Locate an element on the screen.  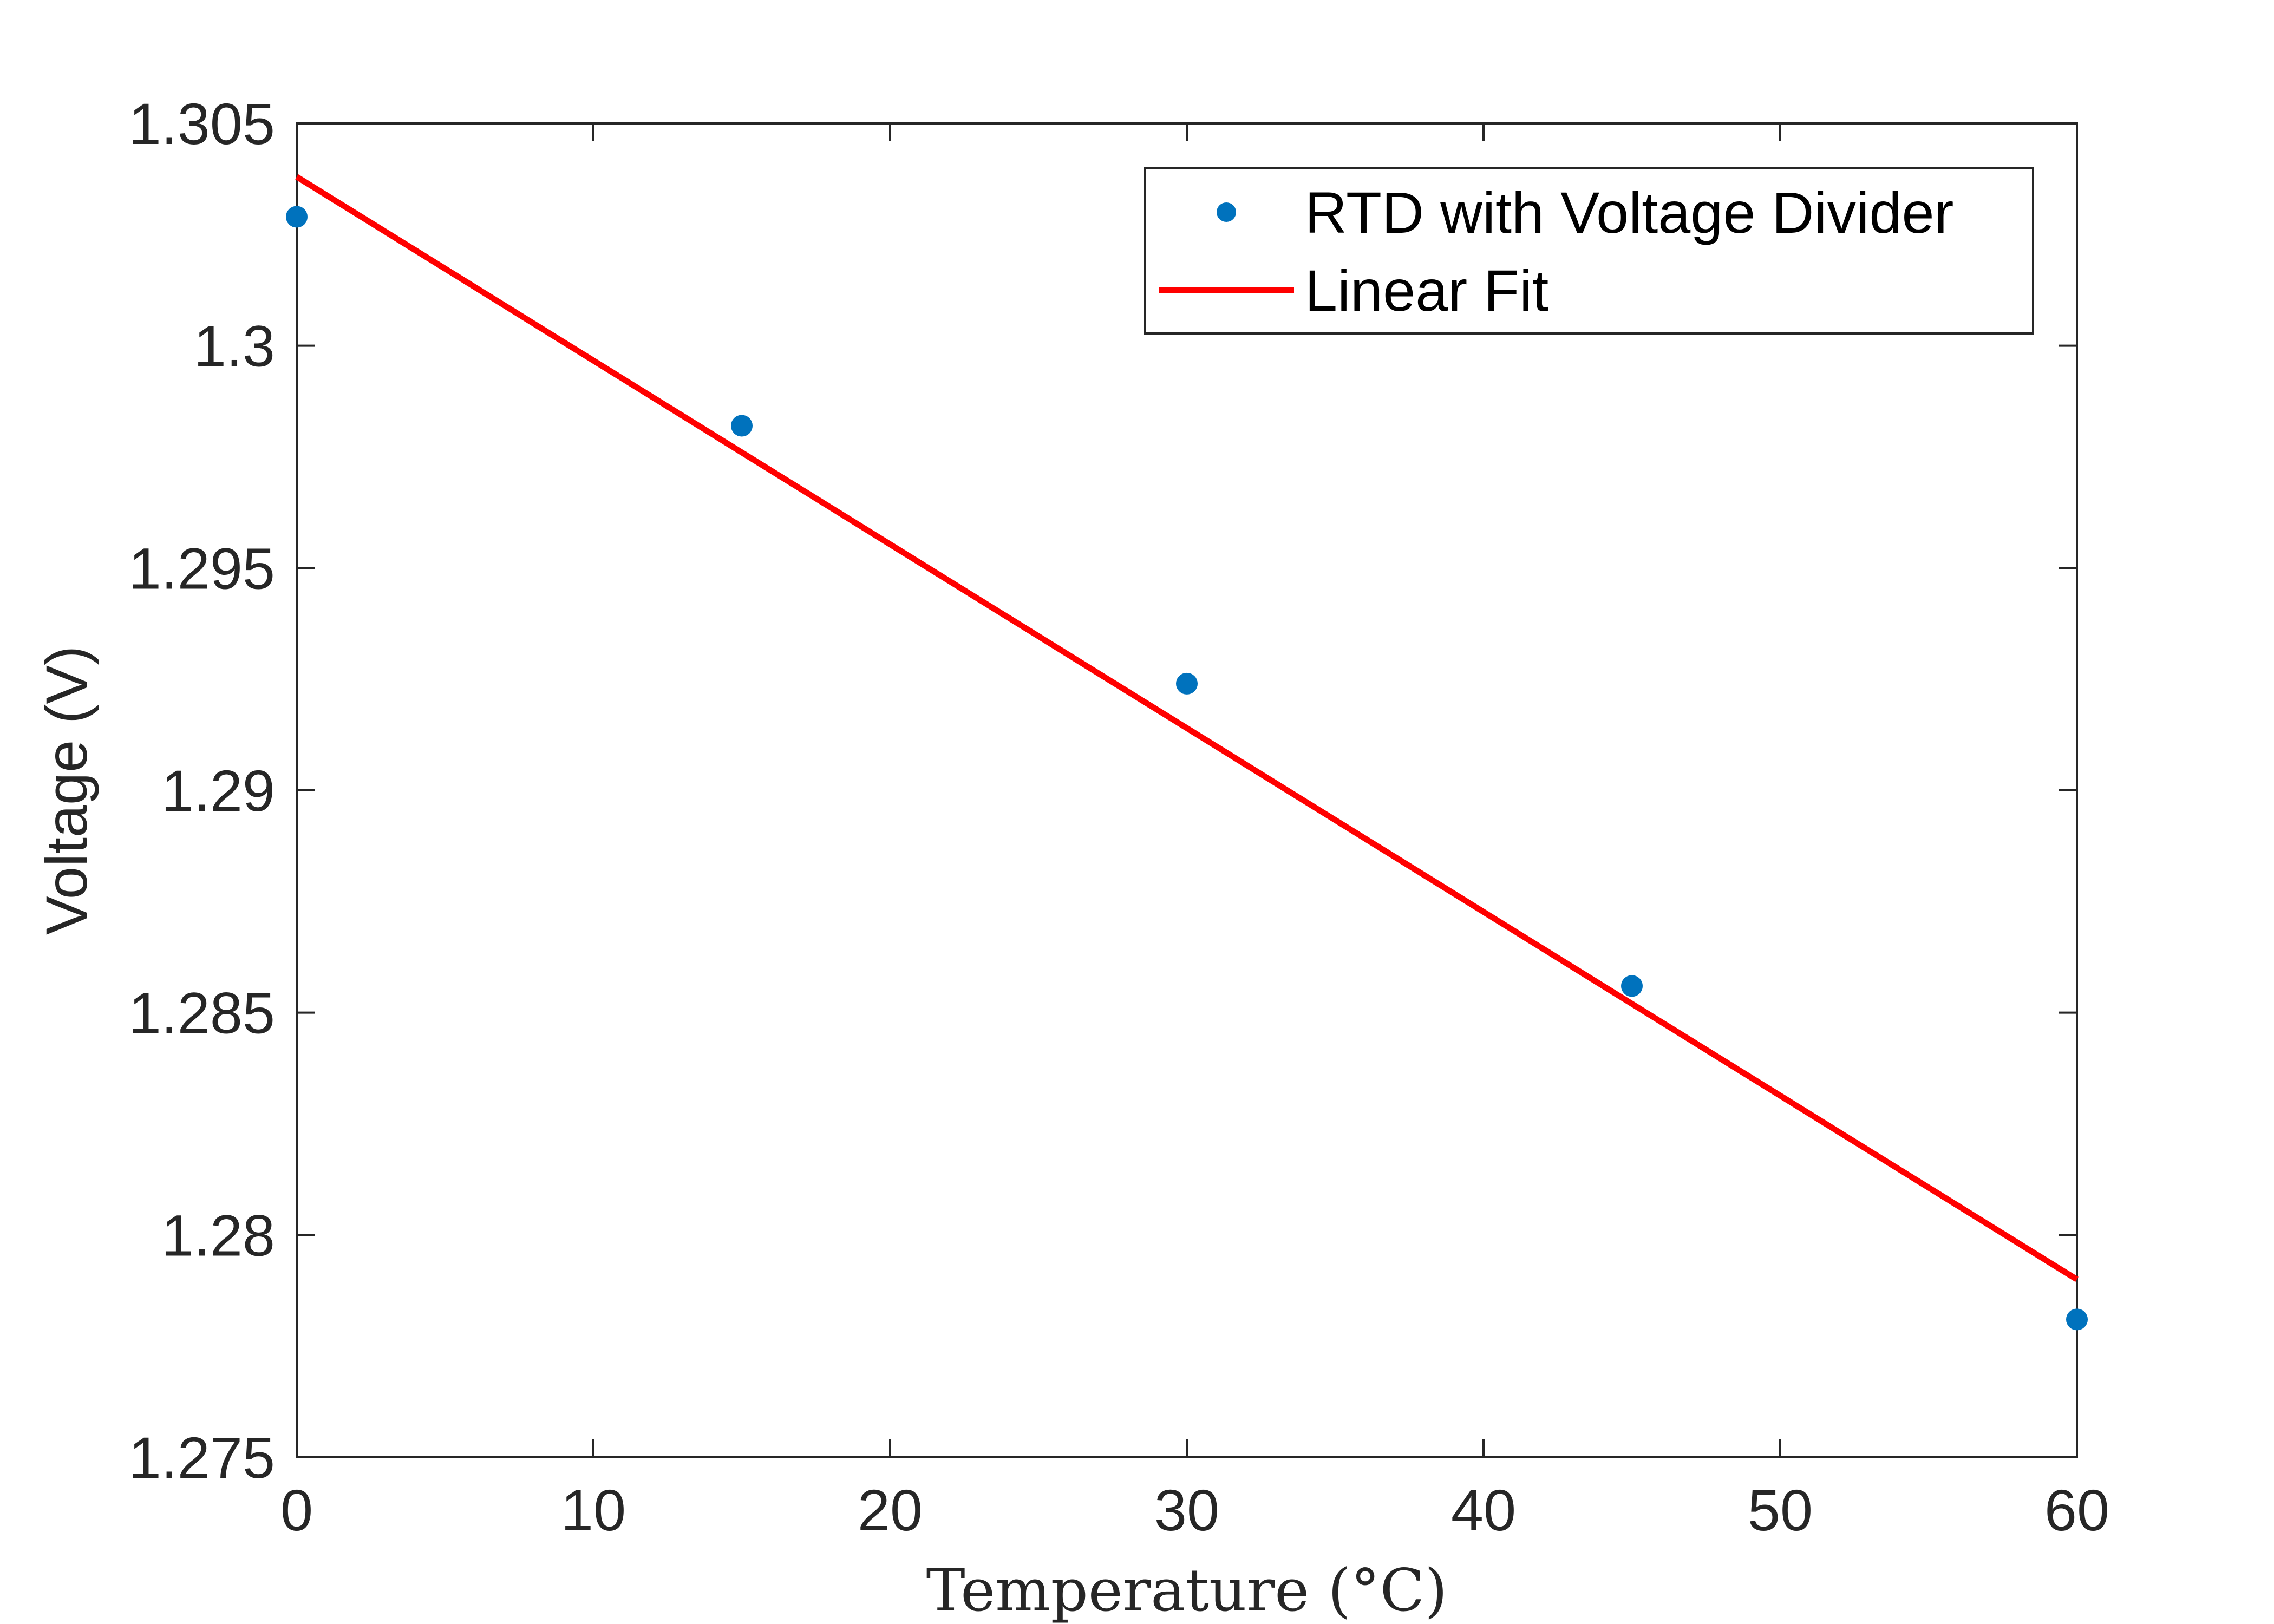
y-tick-label: 1.305 is located at coordinates (202, 123).